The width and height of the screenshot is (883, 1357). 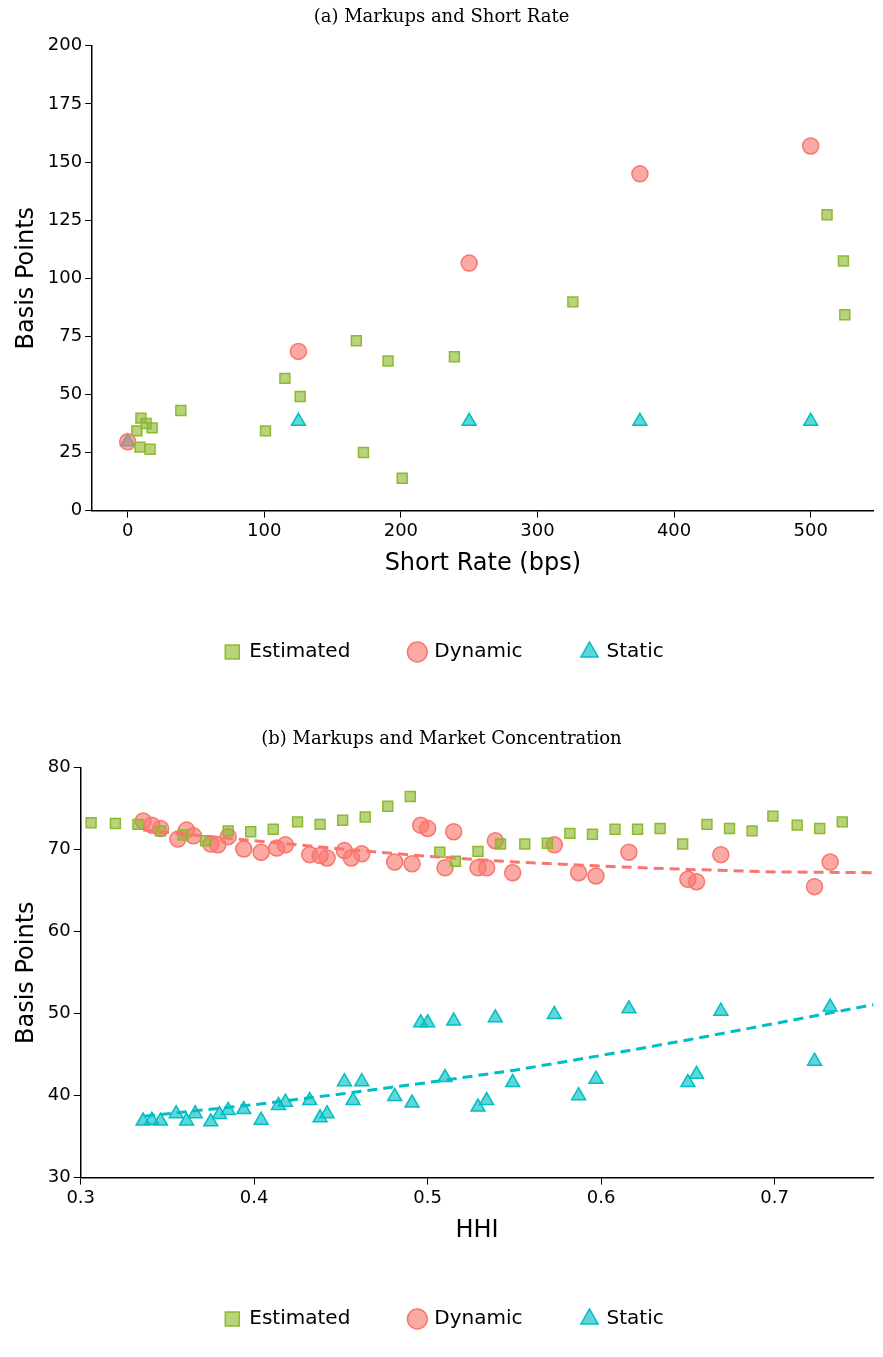 What do you see at coordinates (127, 530) in the screenshot?
I see `x-tick-label: 0` at bounding box center [127, 530].